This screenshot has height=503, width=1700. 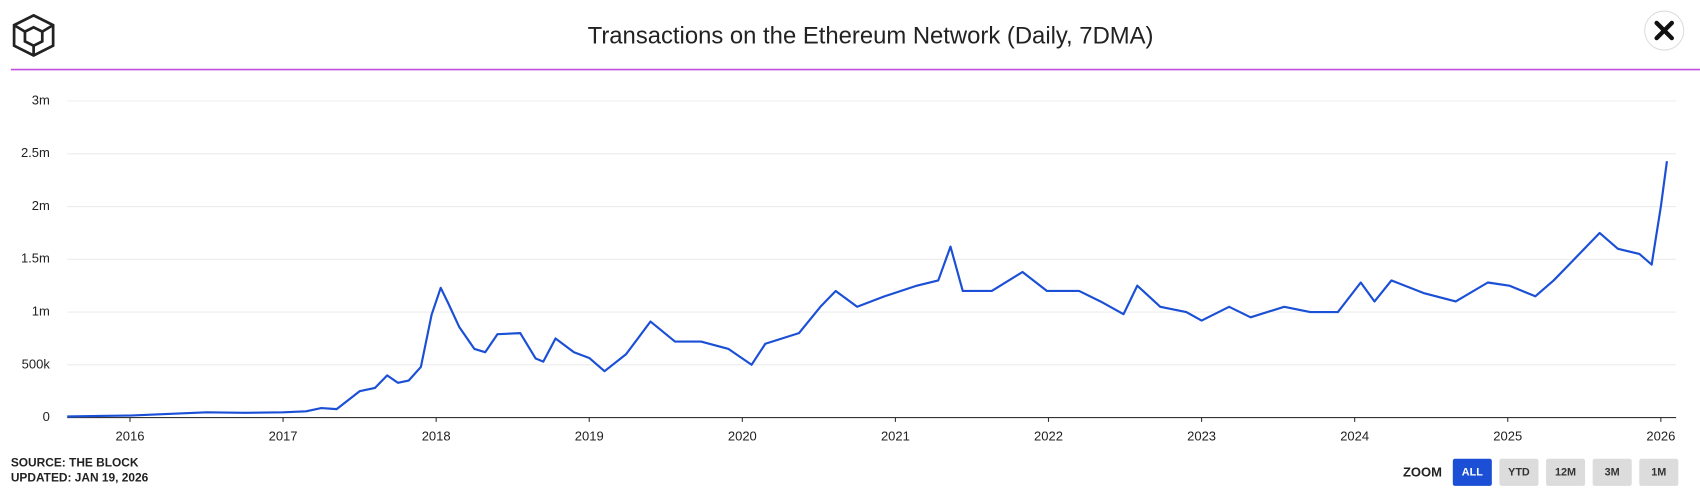 I want to click on y-tick-label: 1m, so click(x=41, y=311).